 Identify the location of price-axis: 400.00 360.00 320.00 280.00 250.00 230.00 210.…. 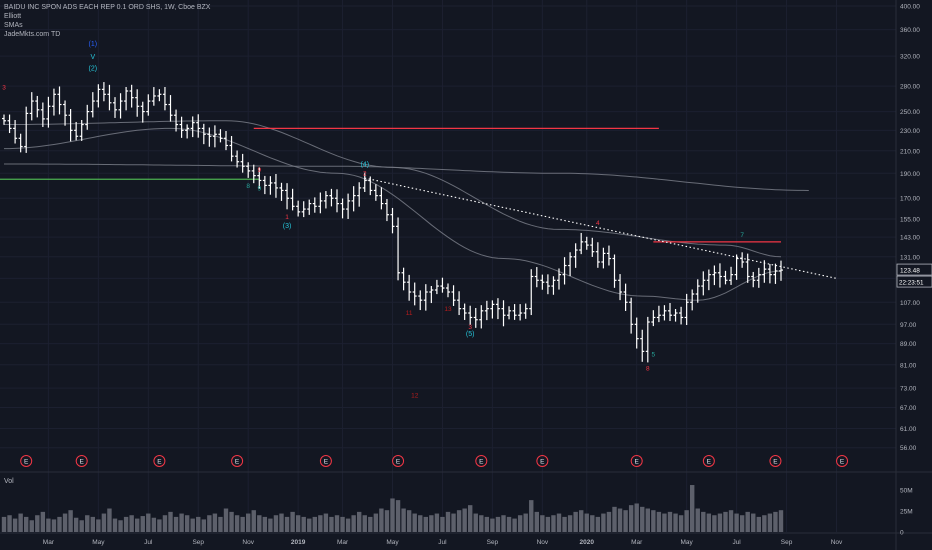
(910, 228).